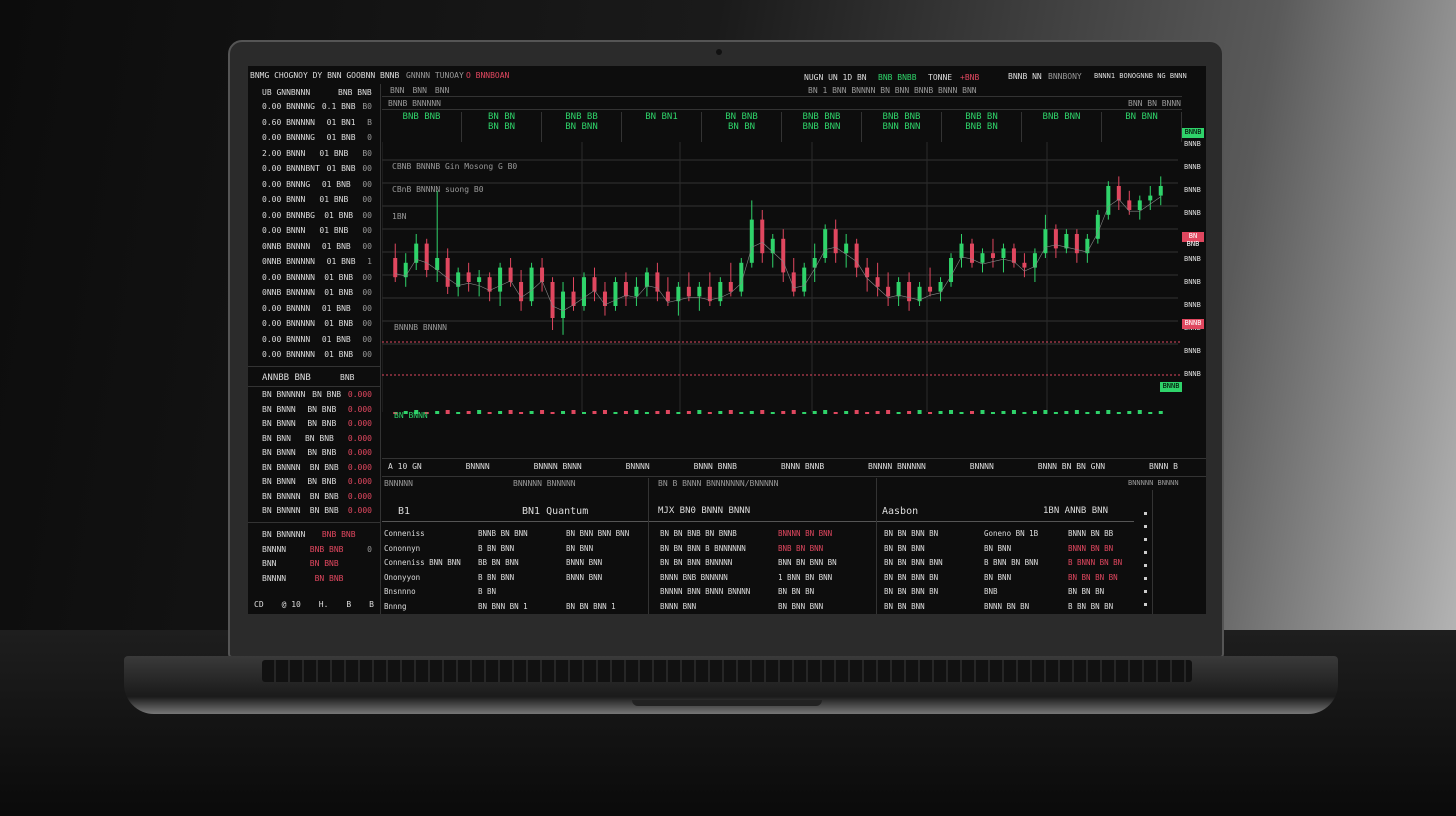  Describe the element at coordinates (317, 137) in the screenshot. I see `list-item: 0.00 BNNNNG 01 BNB 0` at that location.